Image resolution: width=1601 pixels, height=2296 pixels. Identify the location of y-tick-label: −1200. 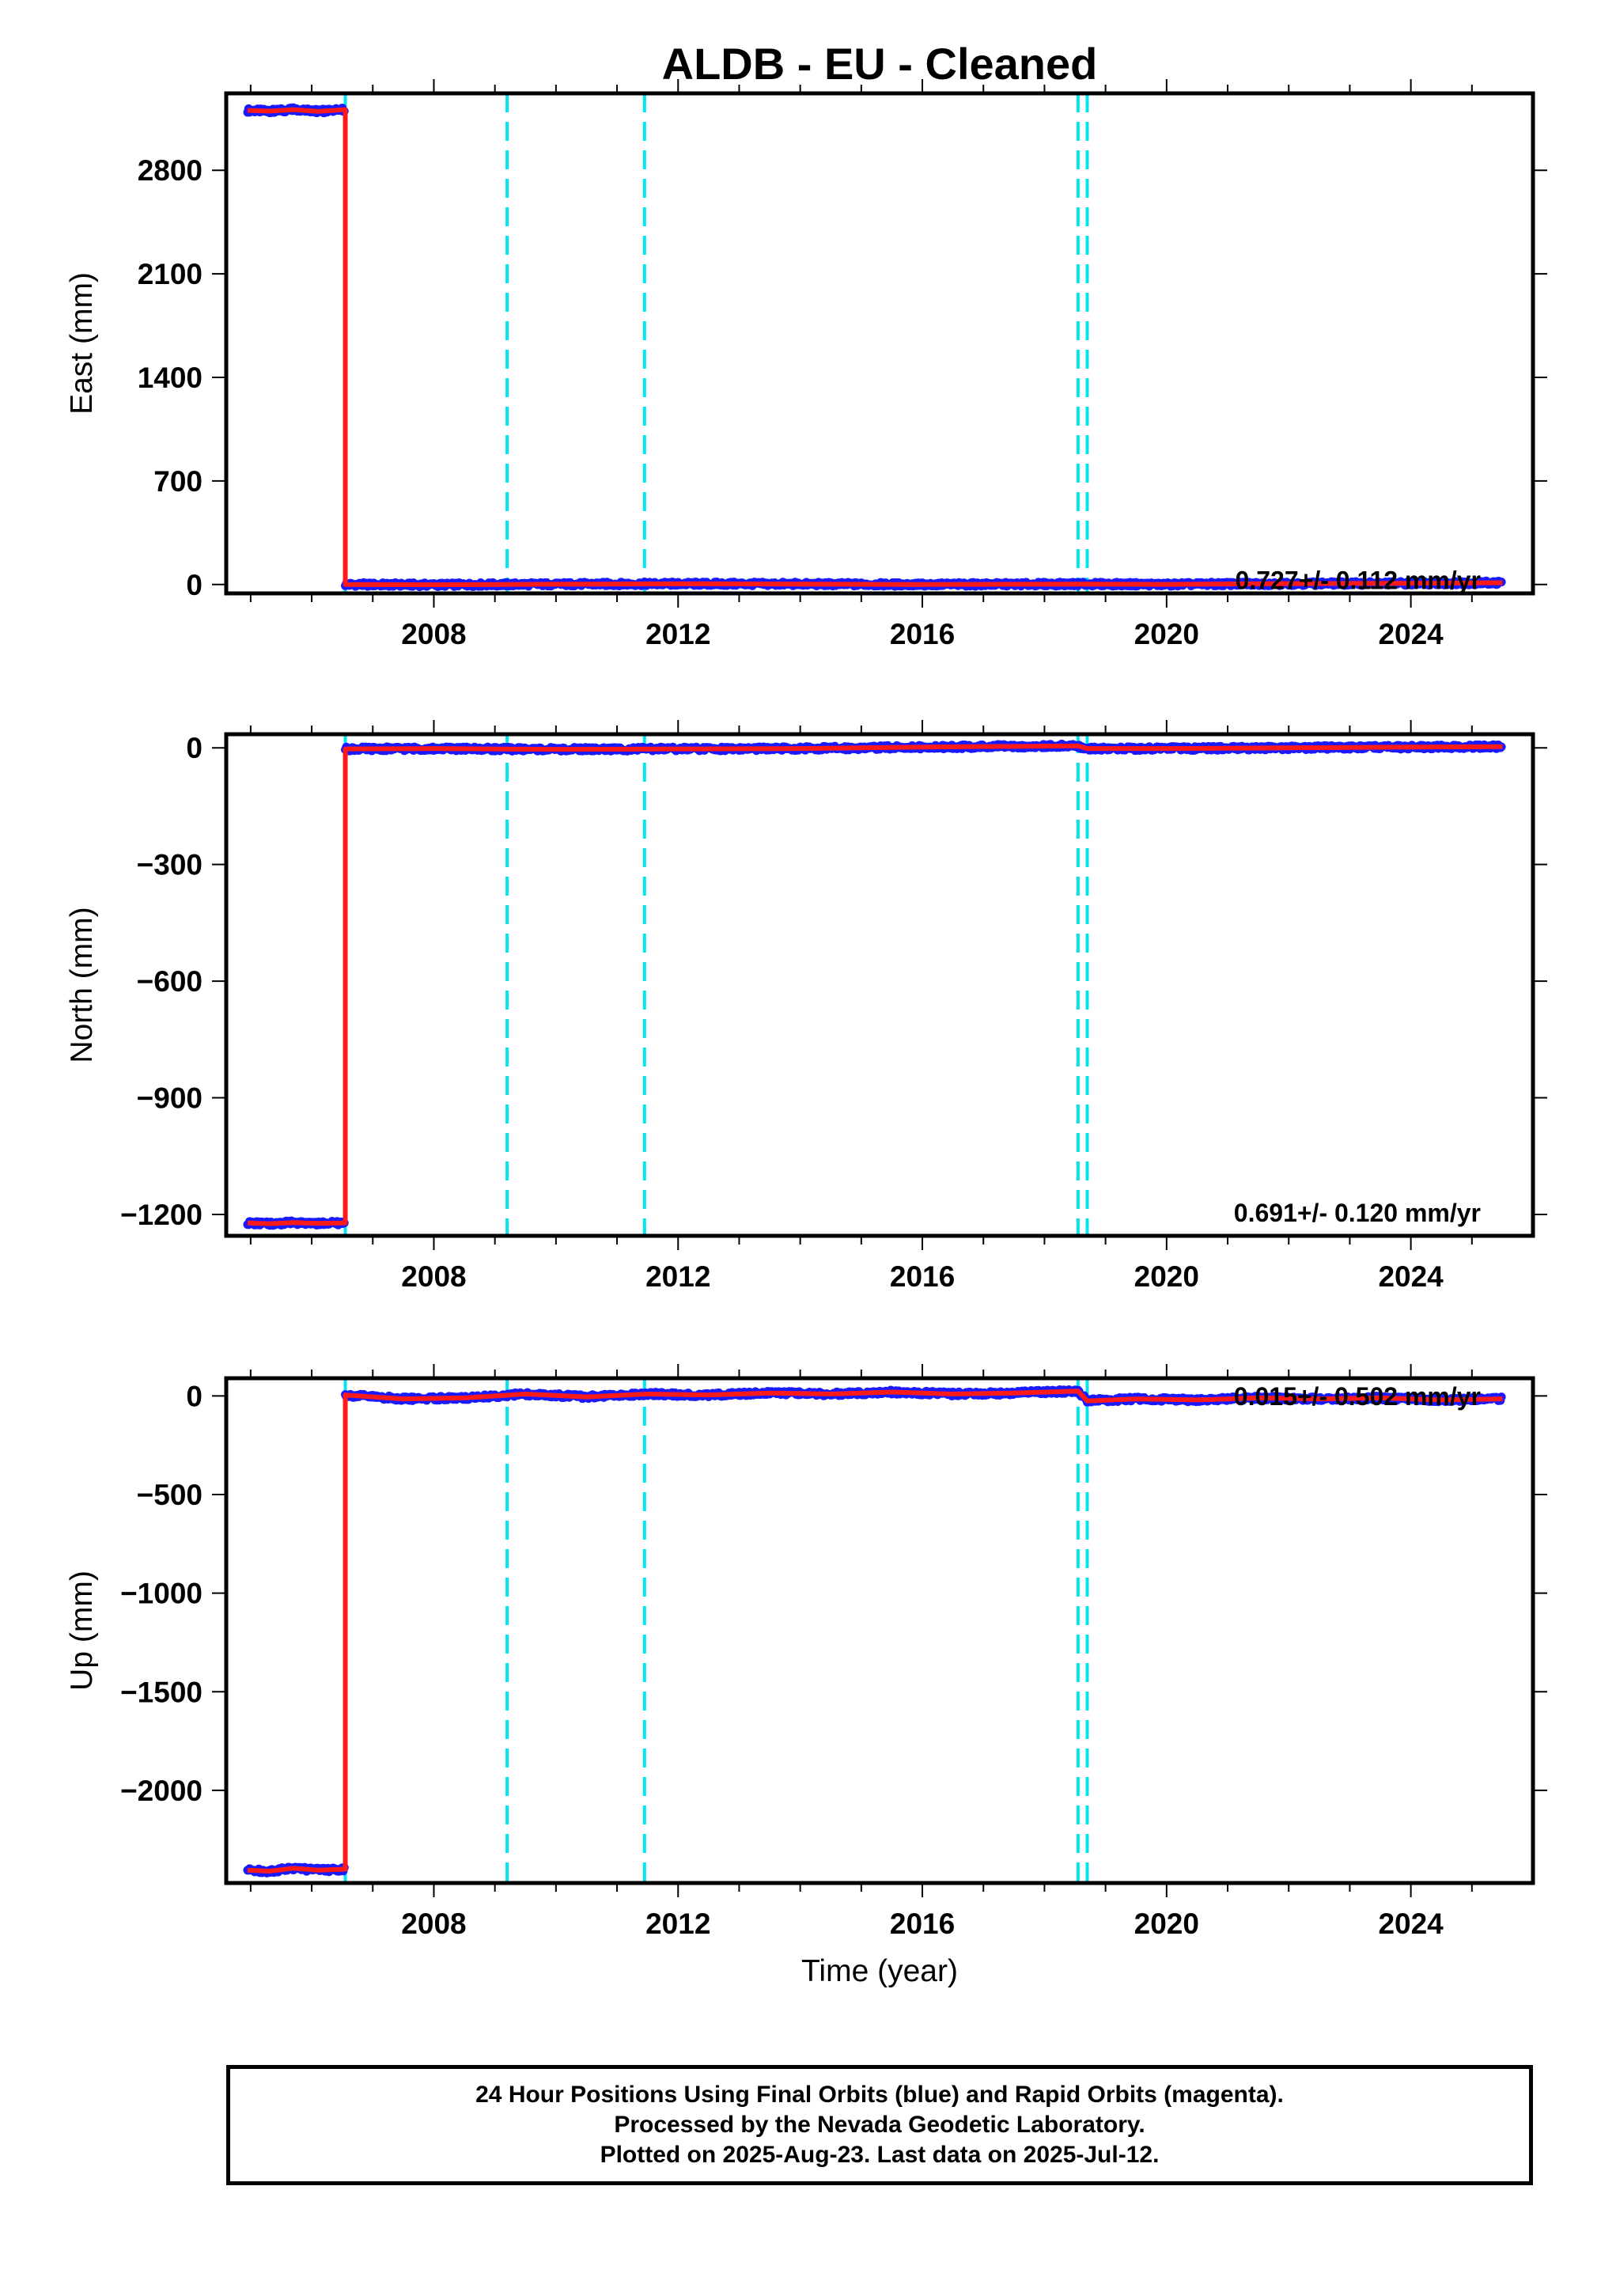
(161, 1215).